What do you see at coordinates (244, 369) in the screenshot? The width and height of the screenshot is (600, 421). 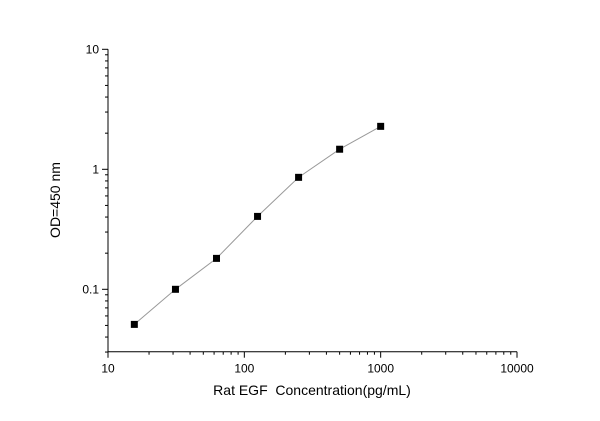 I see `x-tick-label: 100` at bounding box center [244, 369].